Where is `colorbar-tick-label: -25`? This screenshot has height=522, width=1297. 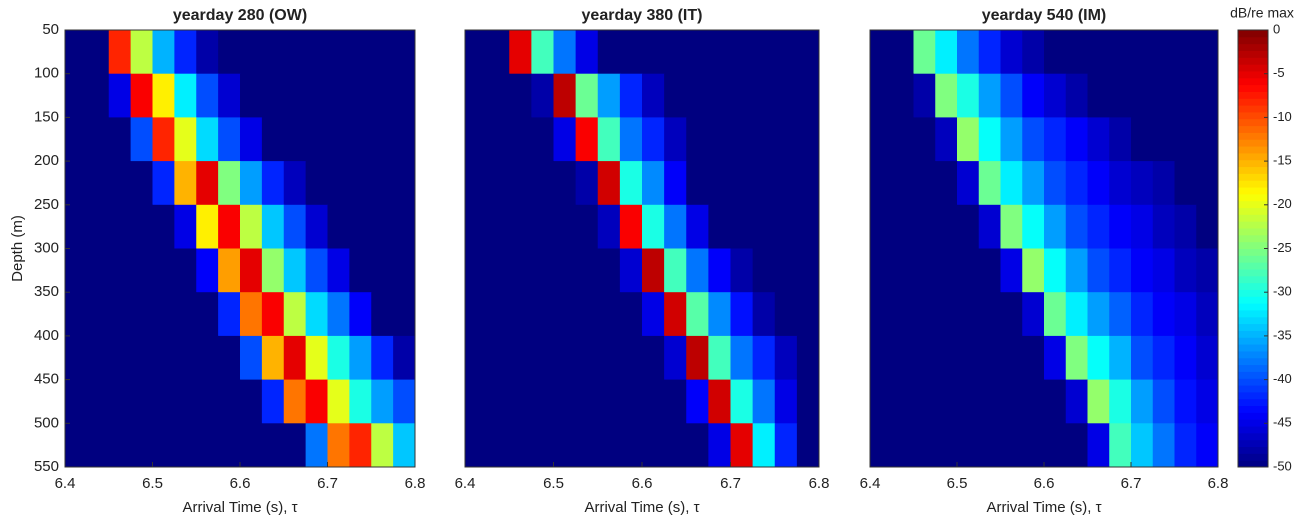
colorbar-tick-label: -25 is located at coordinates (1282, 247).